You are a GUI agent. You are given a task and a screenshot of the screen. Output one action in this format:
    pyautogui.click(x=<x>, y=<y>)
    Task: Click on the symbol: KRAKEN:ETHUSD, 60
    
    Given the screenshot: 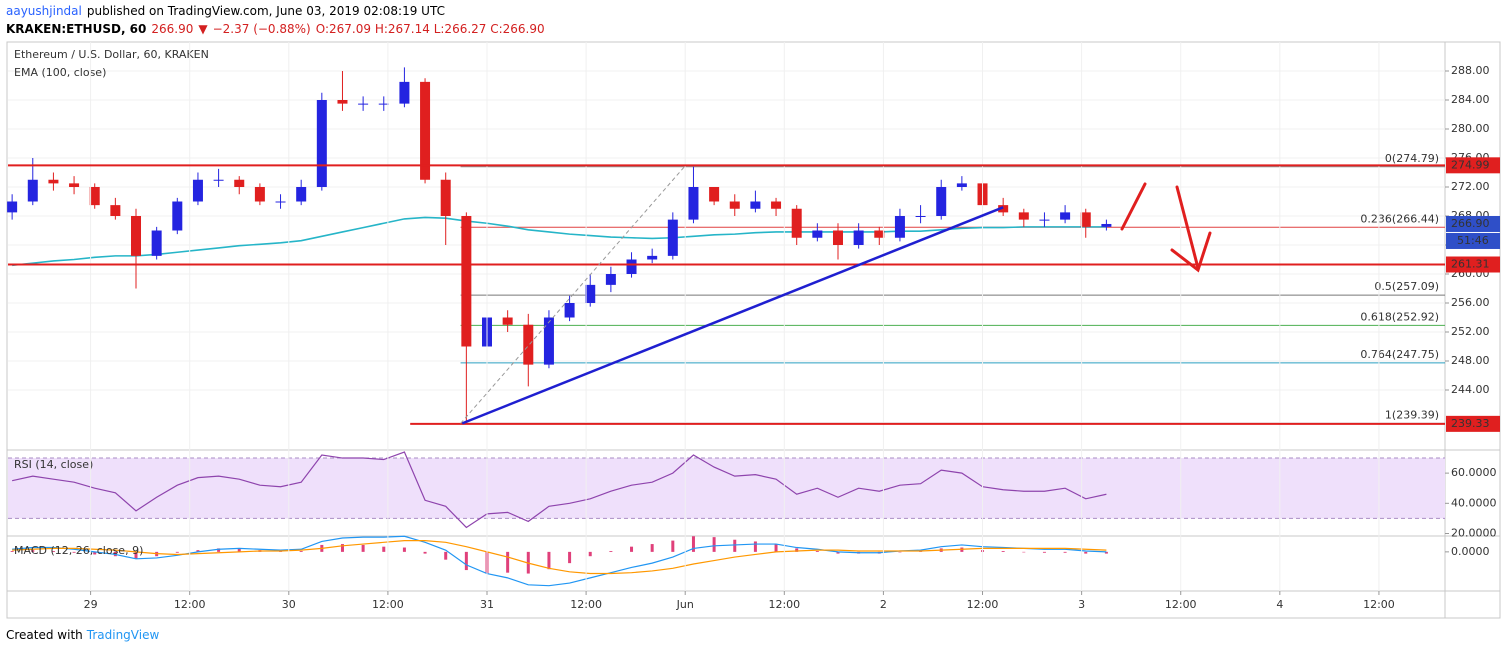 What is the action you would take?
    pyautogui.click(x=76, y=29)
    